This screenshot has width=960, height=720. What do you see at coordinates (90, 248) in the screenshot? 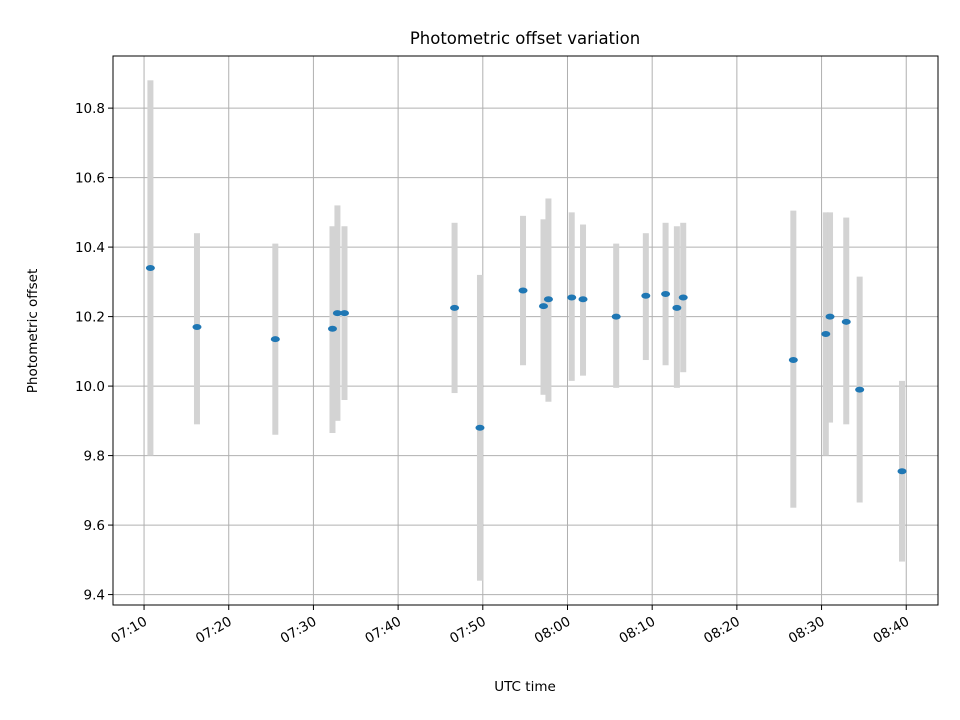
I see `y-tick-label: 10.4` at bounding box center [90, 248].